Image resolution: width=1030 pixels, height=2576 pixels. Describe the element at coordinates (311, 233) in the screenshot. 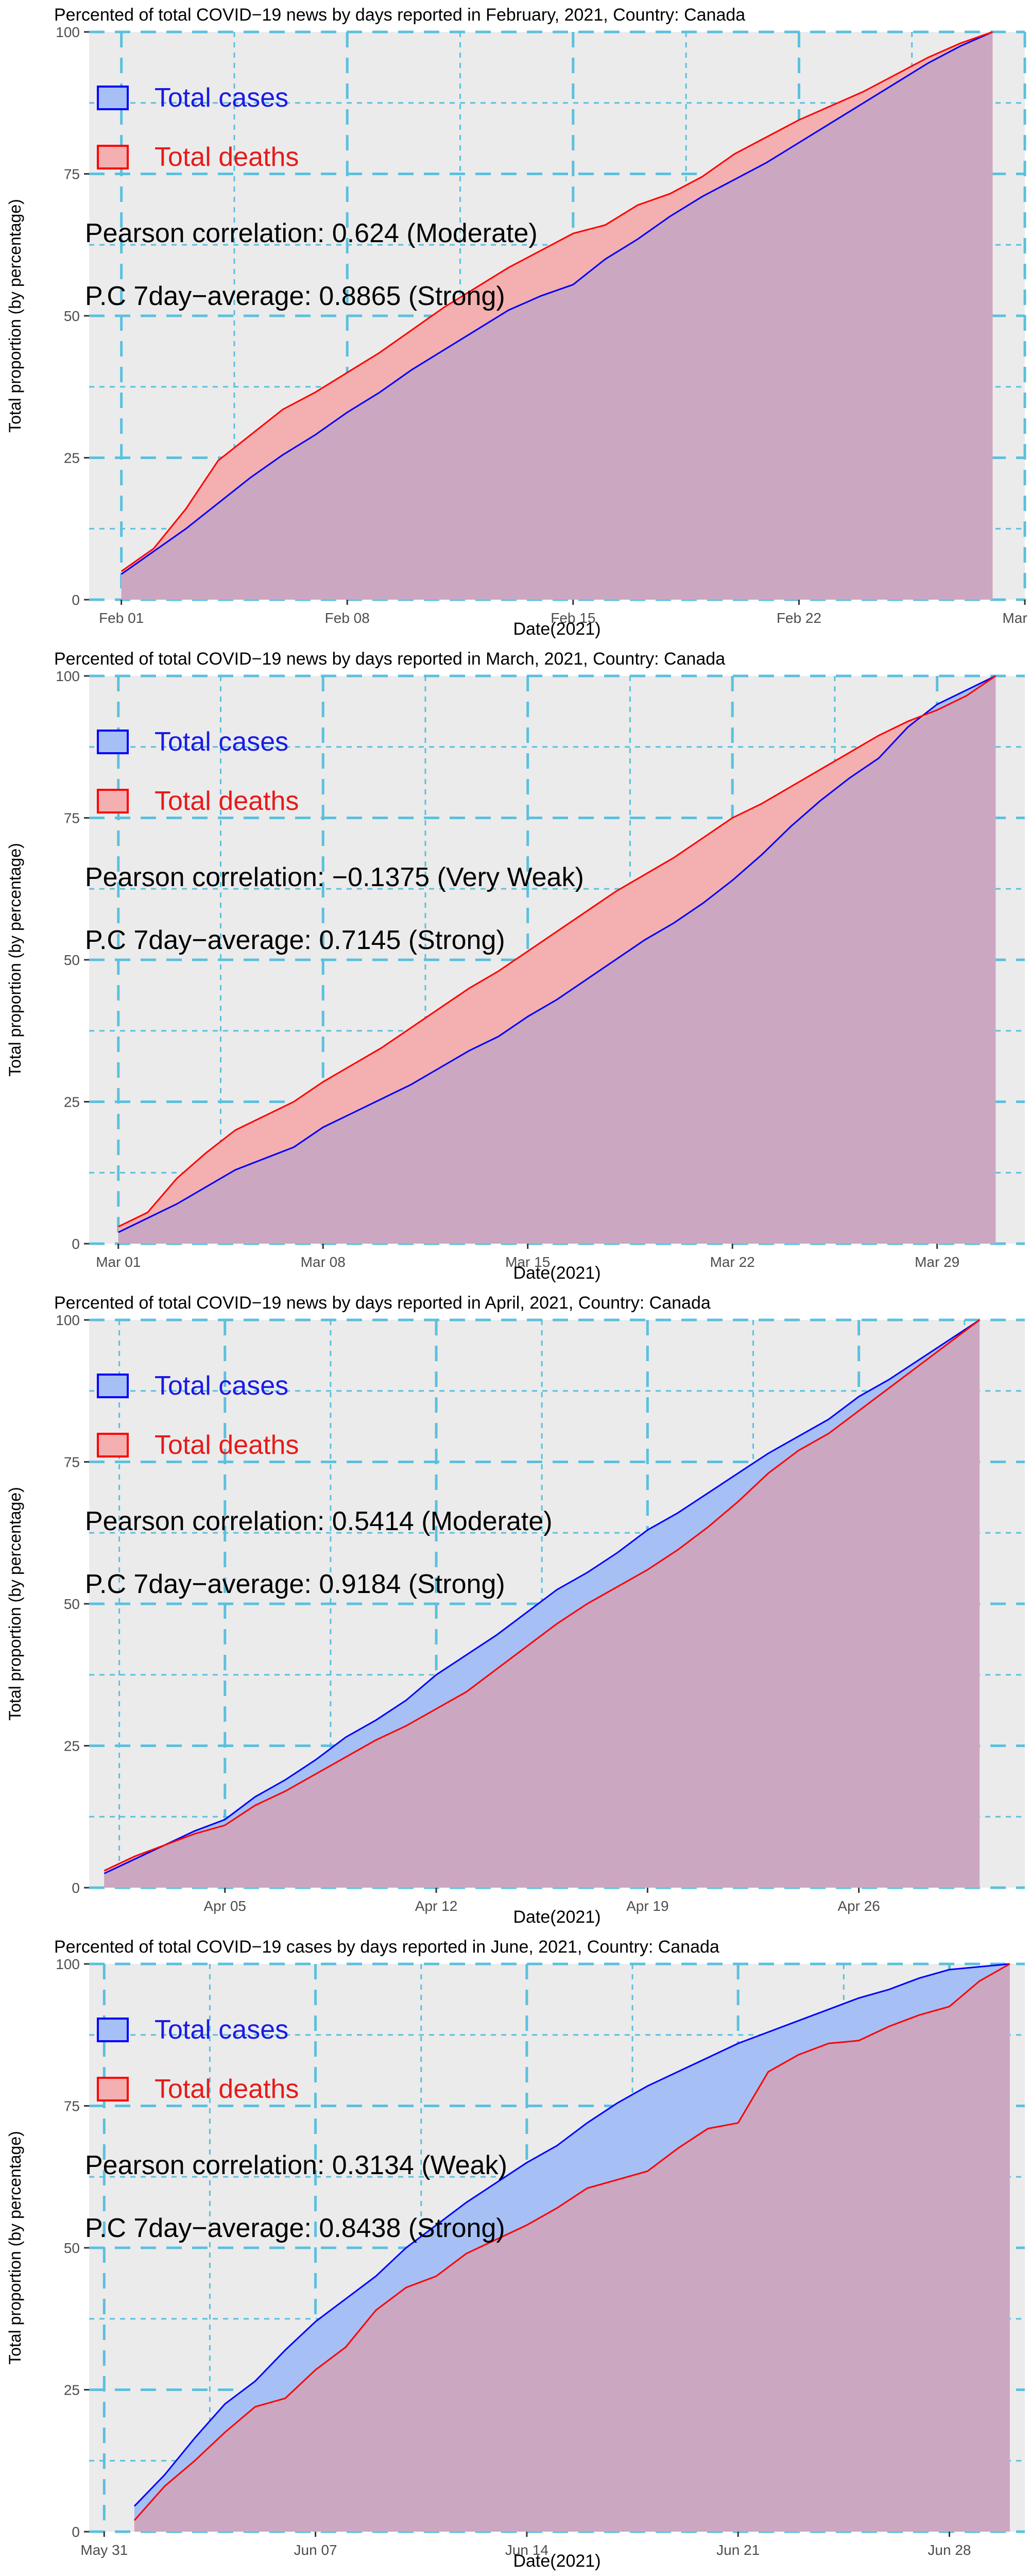

I see `pearson-correlation-text: Pearson correlation: 0.624 (Moderate)` at that location.